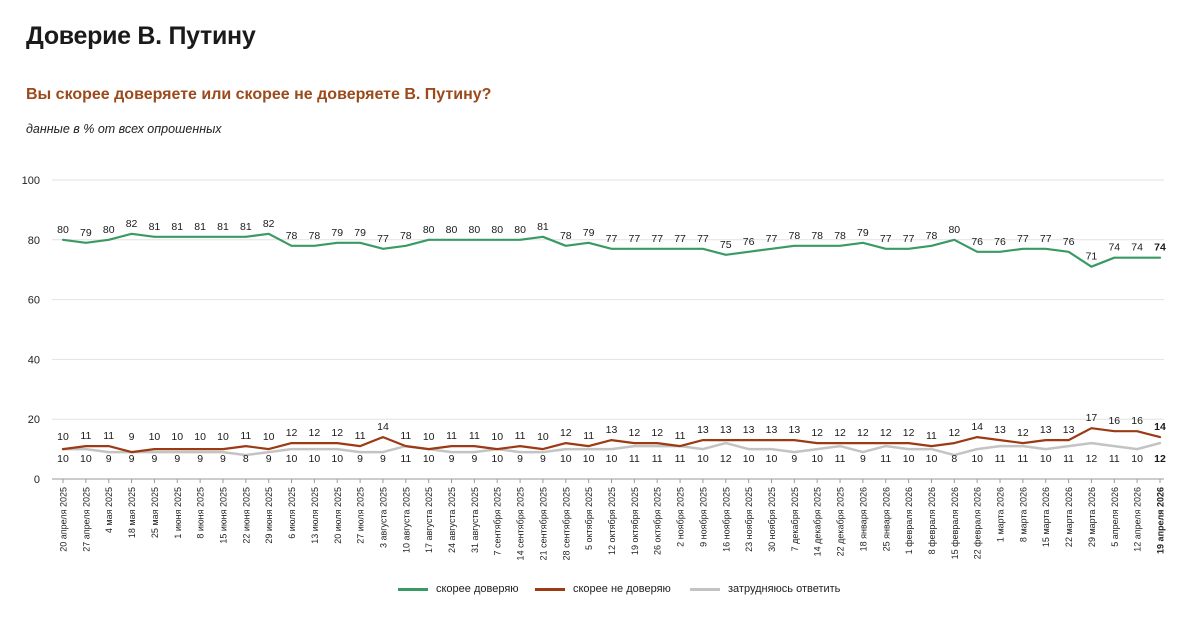 Image resolution: width=1200 pixels, height=626 pixels. What do you see at coordinates (477, 589) in the screenshot?
I see `legend-label-trust: скорее доверяю` at bounding box center [477, 589].